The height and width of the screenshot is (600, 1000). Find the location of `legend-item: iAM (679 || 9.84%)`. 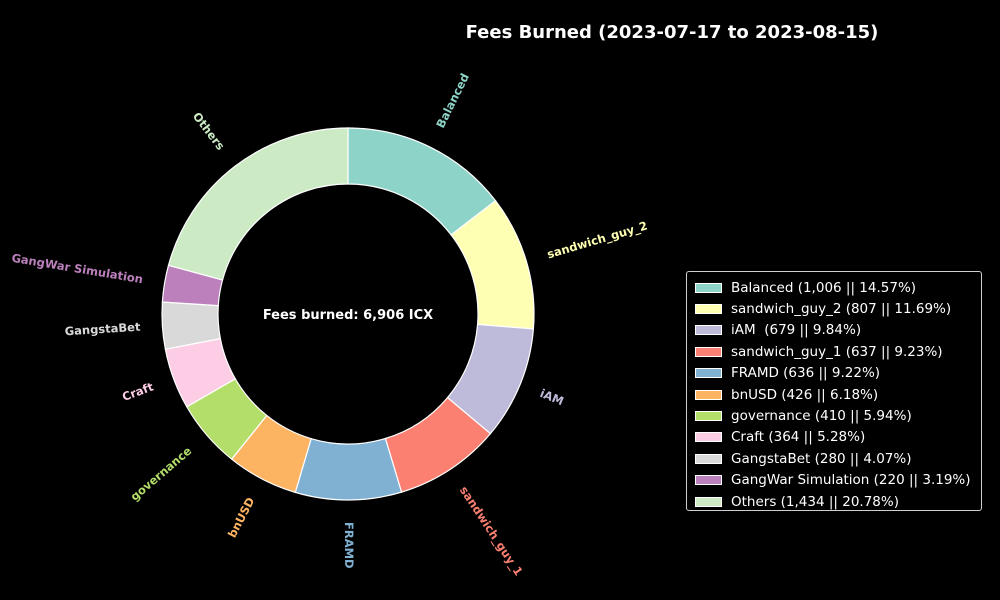

legend-item: iAM (679 || 9.84%) is located at coordinates (838, 330).